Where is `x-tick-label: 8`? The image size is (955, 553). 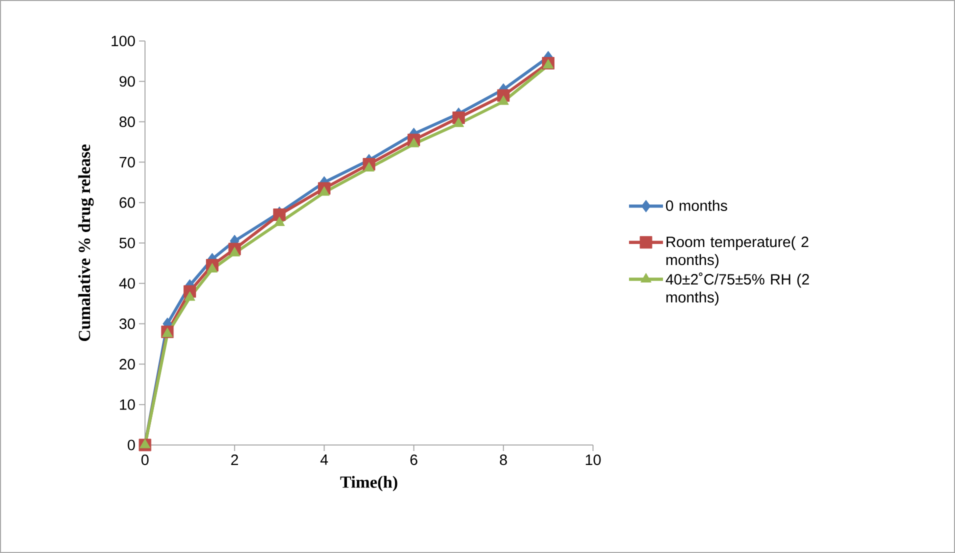
x-tick-label: 8 is located at coordinates (503, 460).